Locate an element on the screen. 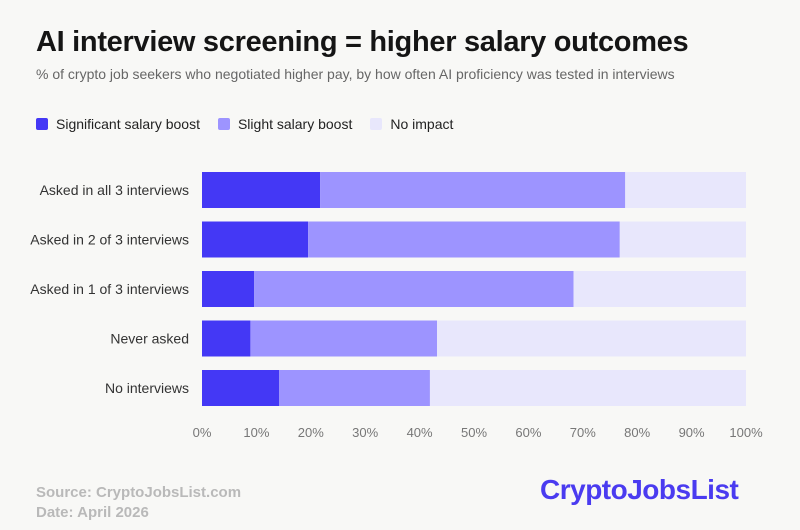  x-tick-label: 0% is located at coordinates (202, 432).